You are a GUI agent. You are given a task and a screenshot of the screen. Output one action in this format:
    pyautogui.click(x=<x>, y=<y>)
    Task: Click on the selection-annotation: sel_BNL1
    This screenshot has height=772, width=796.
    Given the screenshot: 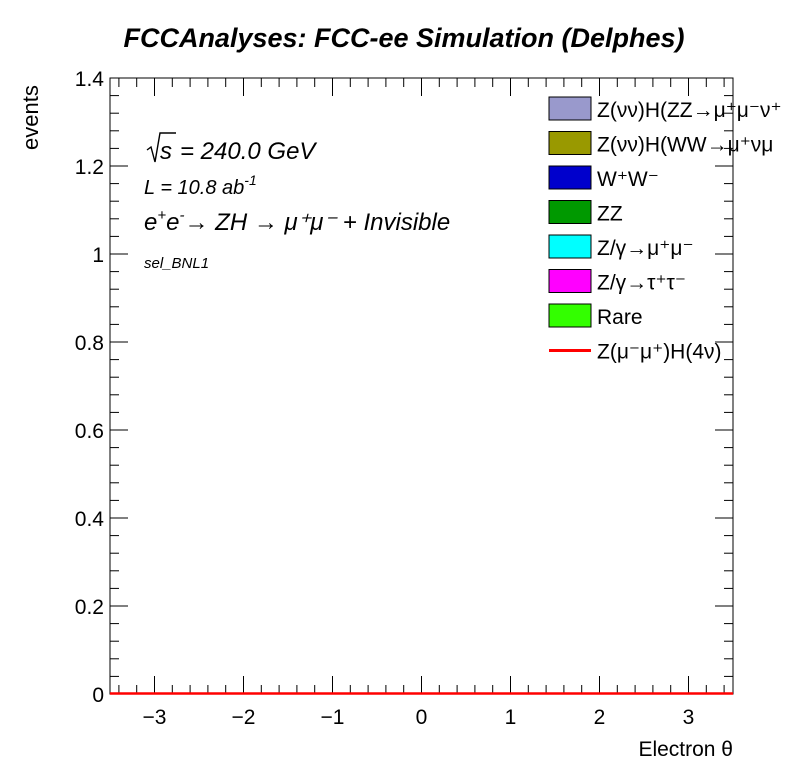 What is the action you would take?
    pyautogui.click(x=176, y=263)
    